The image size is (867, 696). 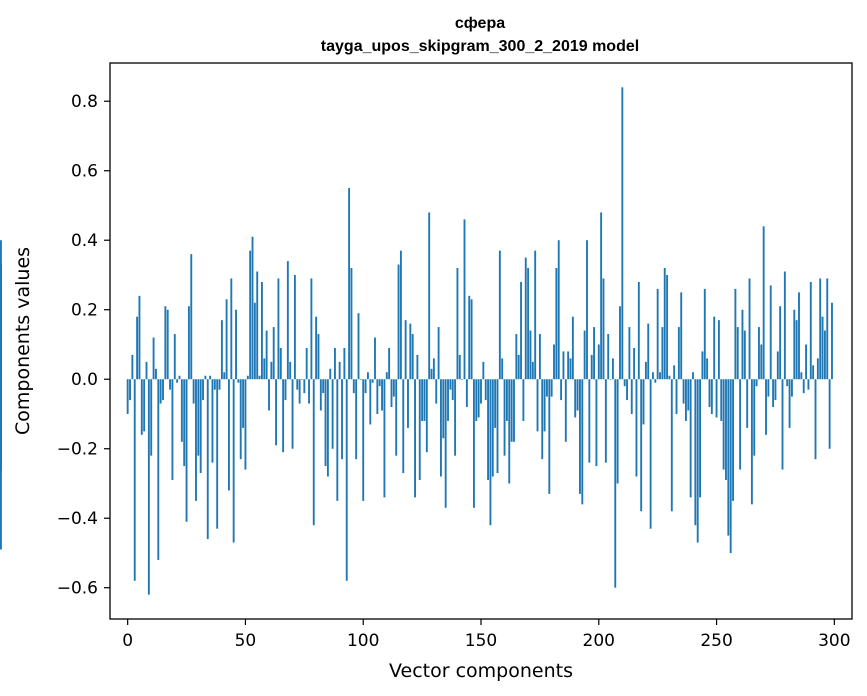 I want to click on y-tick-label: 0.8, so click(x=84, y=102).